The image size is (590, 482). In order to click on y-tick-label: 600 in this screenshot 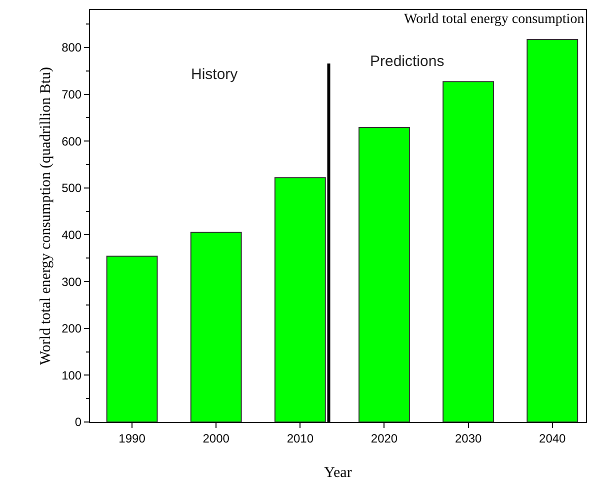, I will do `click(72, 141)`.